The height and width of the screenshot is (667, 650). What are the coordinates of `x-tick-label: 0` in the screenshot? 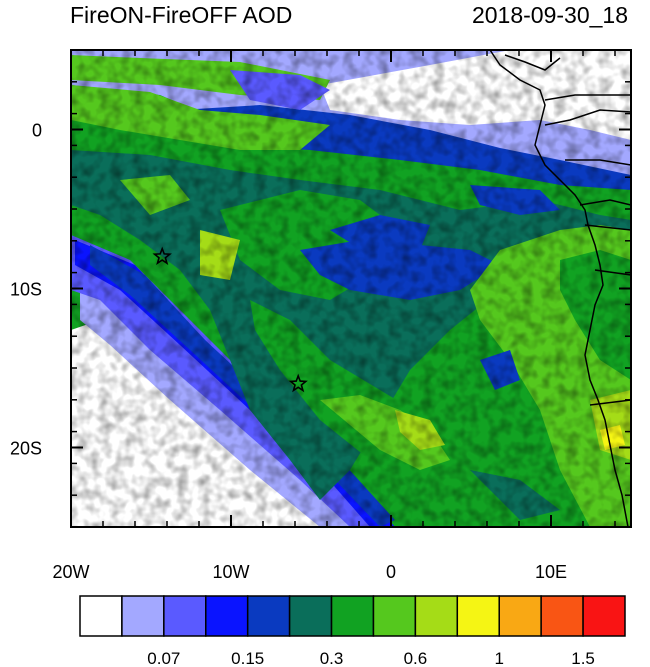 It's located at (391, 572).